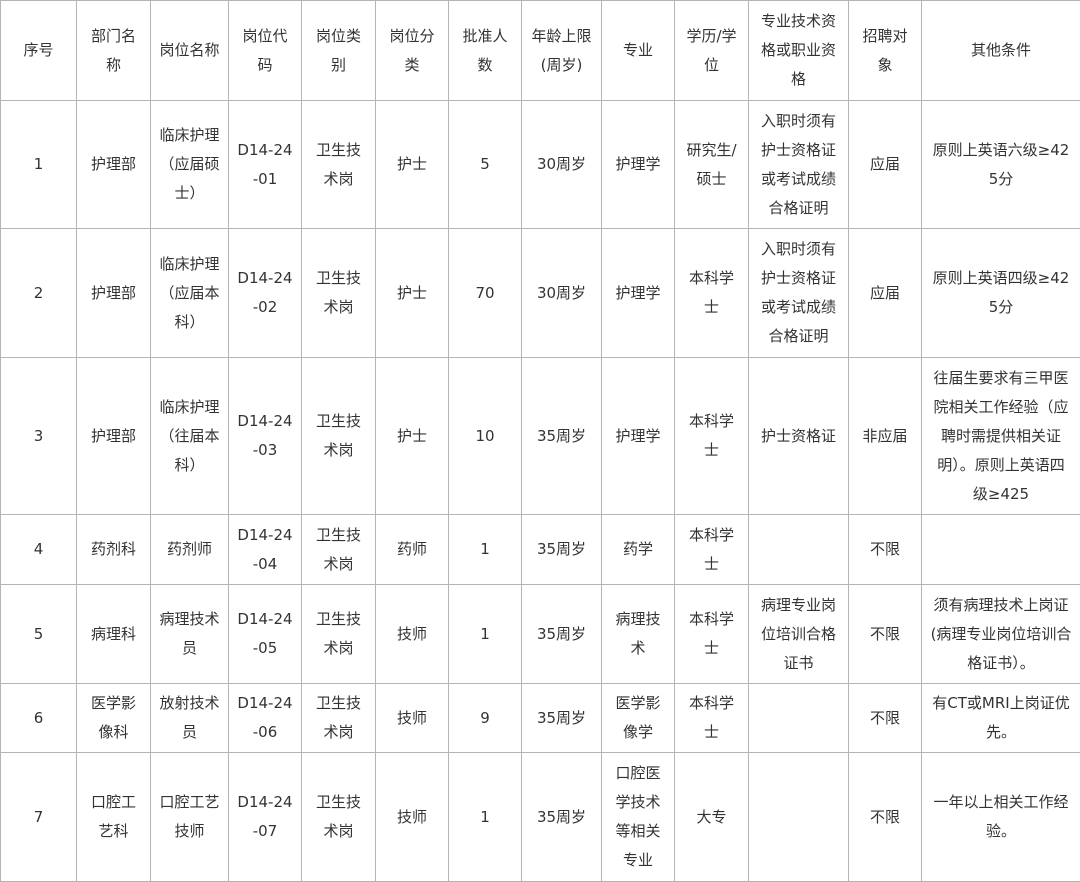 The image size is (1080, 882). What do you see at coordinates (39, 165) in the screenshot?
I see `cell-index: 1` at bounding box center [39, 165].